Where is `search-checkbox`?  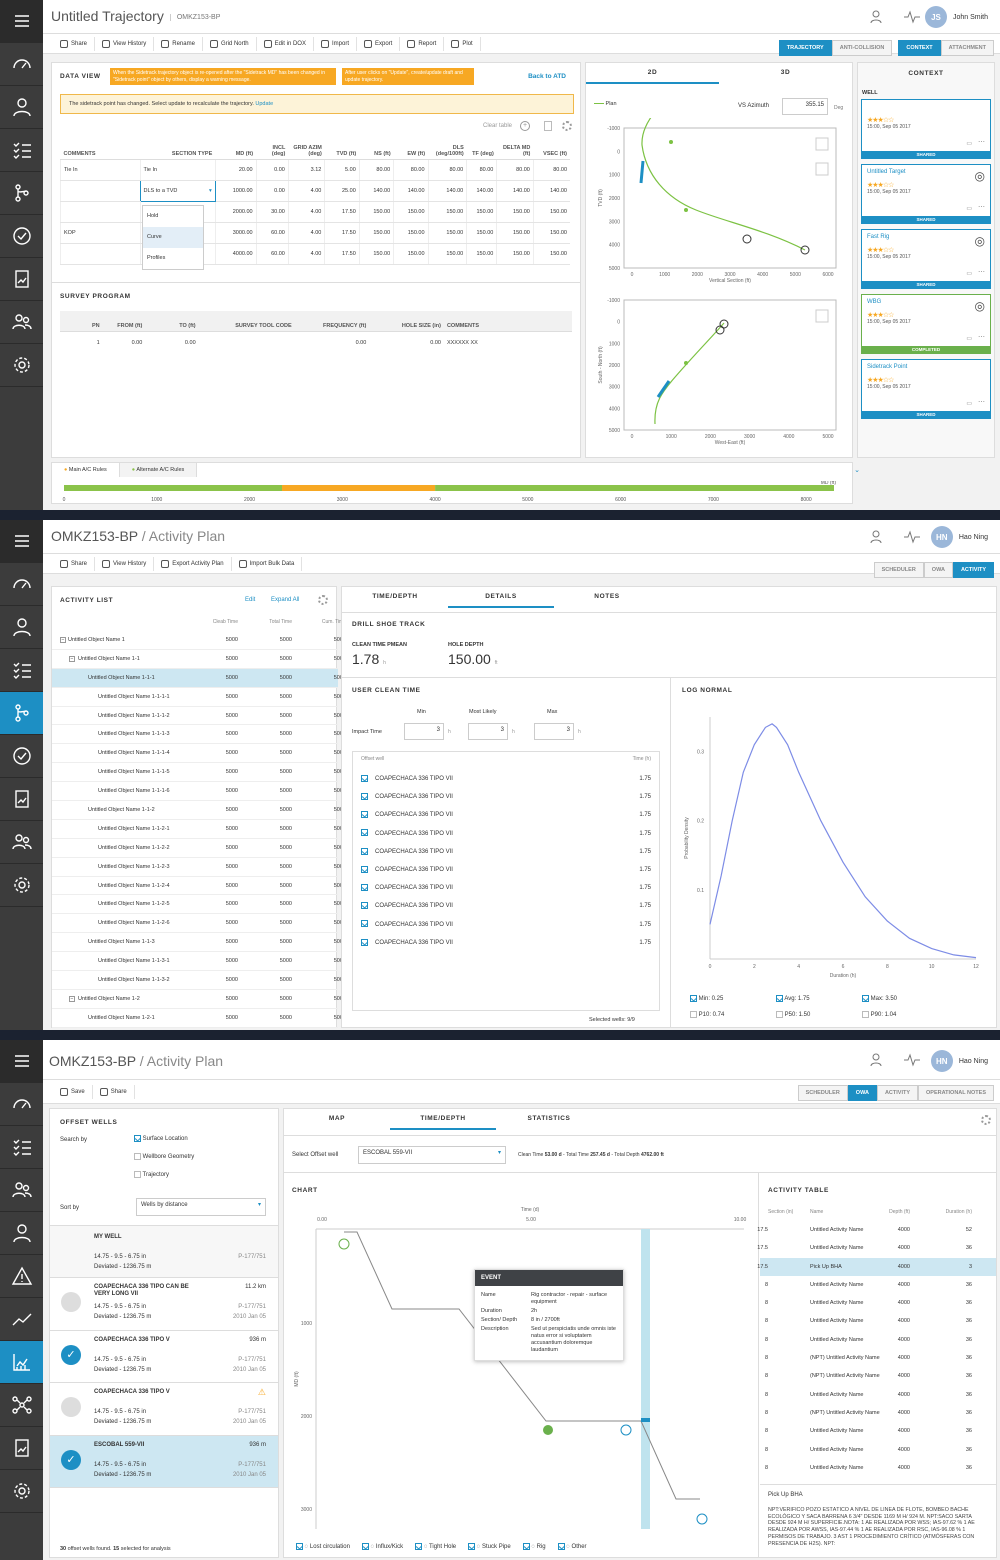 search-checkbox is located at coordinates (137, 1156).